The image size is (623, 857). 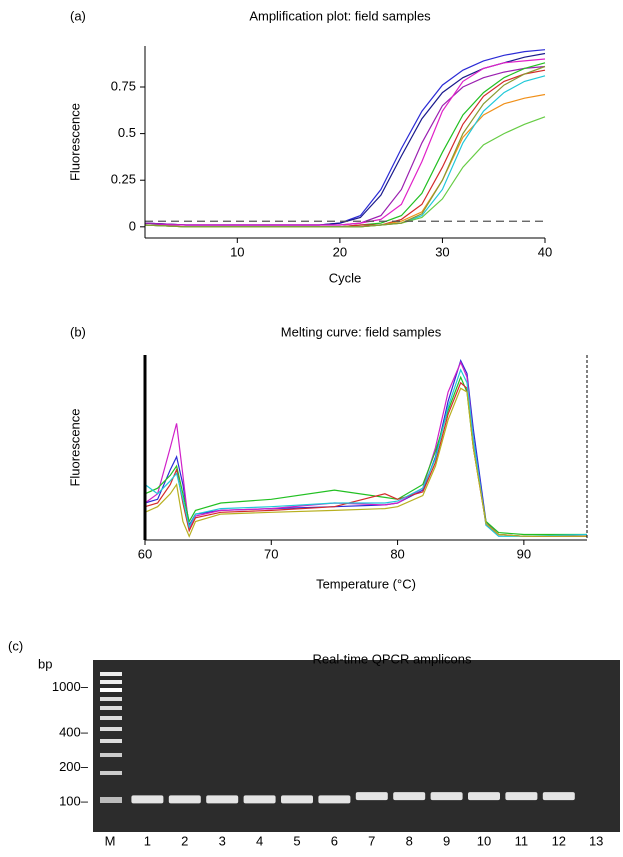 I want to click on lane-label: 12, so click(x=559, y=840).